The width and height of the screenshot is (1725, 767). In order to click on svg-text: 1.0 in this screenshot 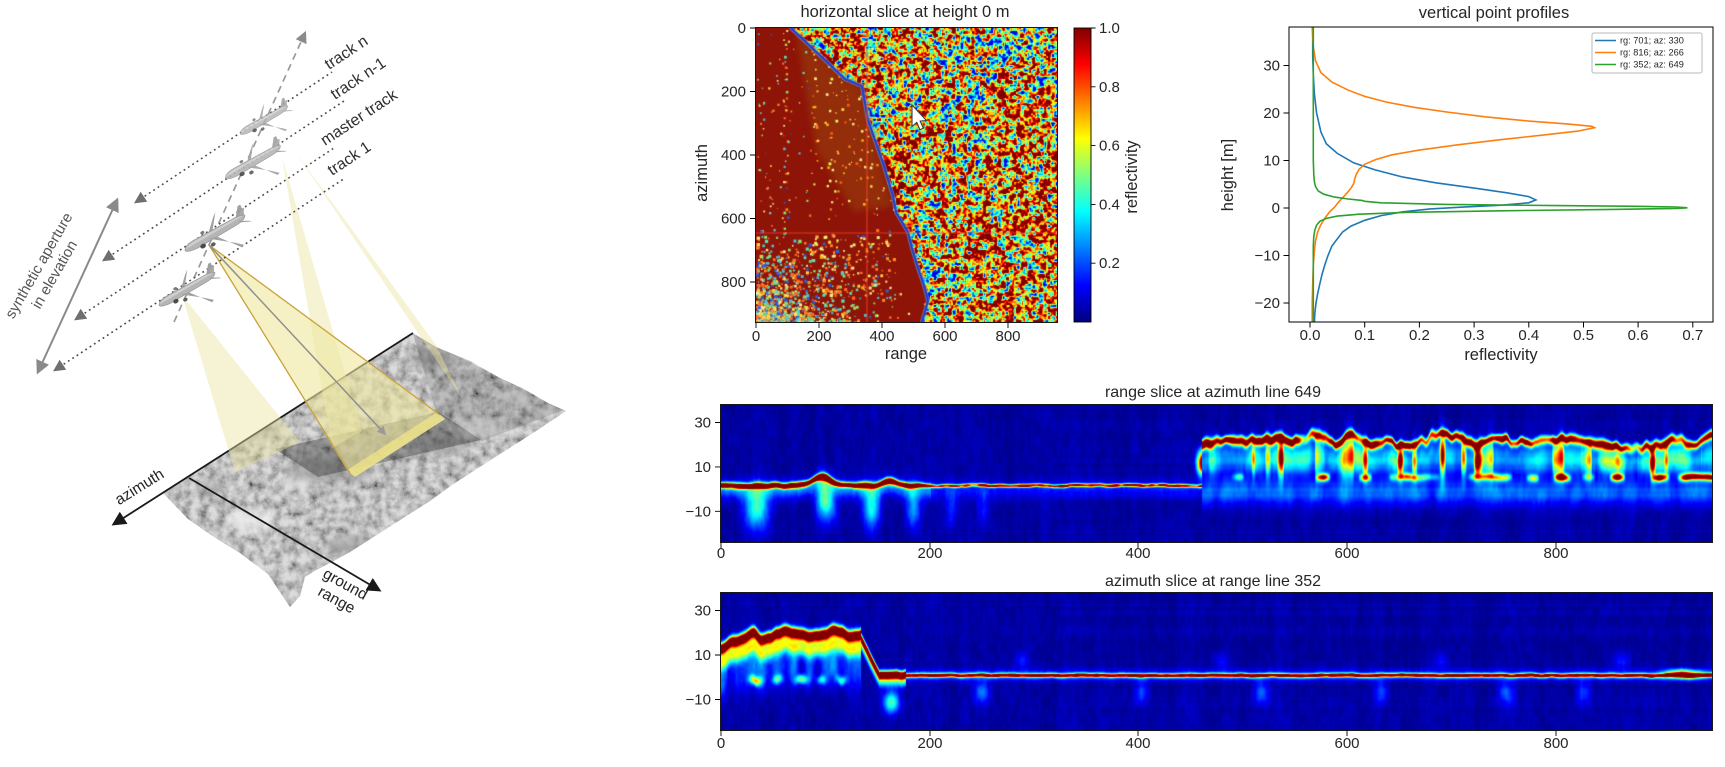, I will do `click(1109, 28)`.